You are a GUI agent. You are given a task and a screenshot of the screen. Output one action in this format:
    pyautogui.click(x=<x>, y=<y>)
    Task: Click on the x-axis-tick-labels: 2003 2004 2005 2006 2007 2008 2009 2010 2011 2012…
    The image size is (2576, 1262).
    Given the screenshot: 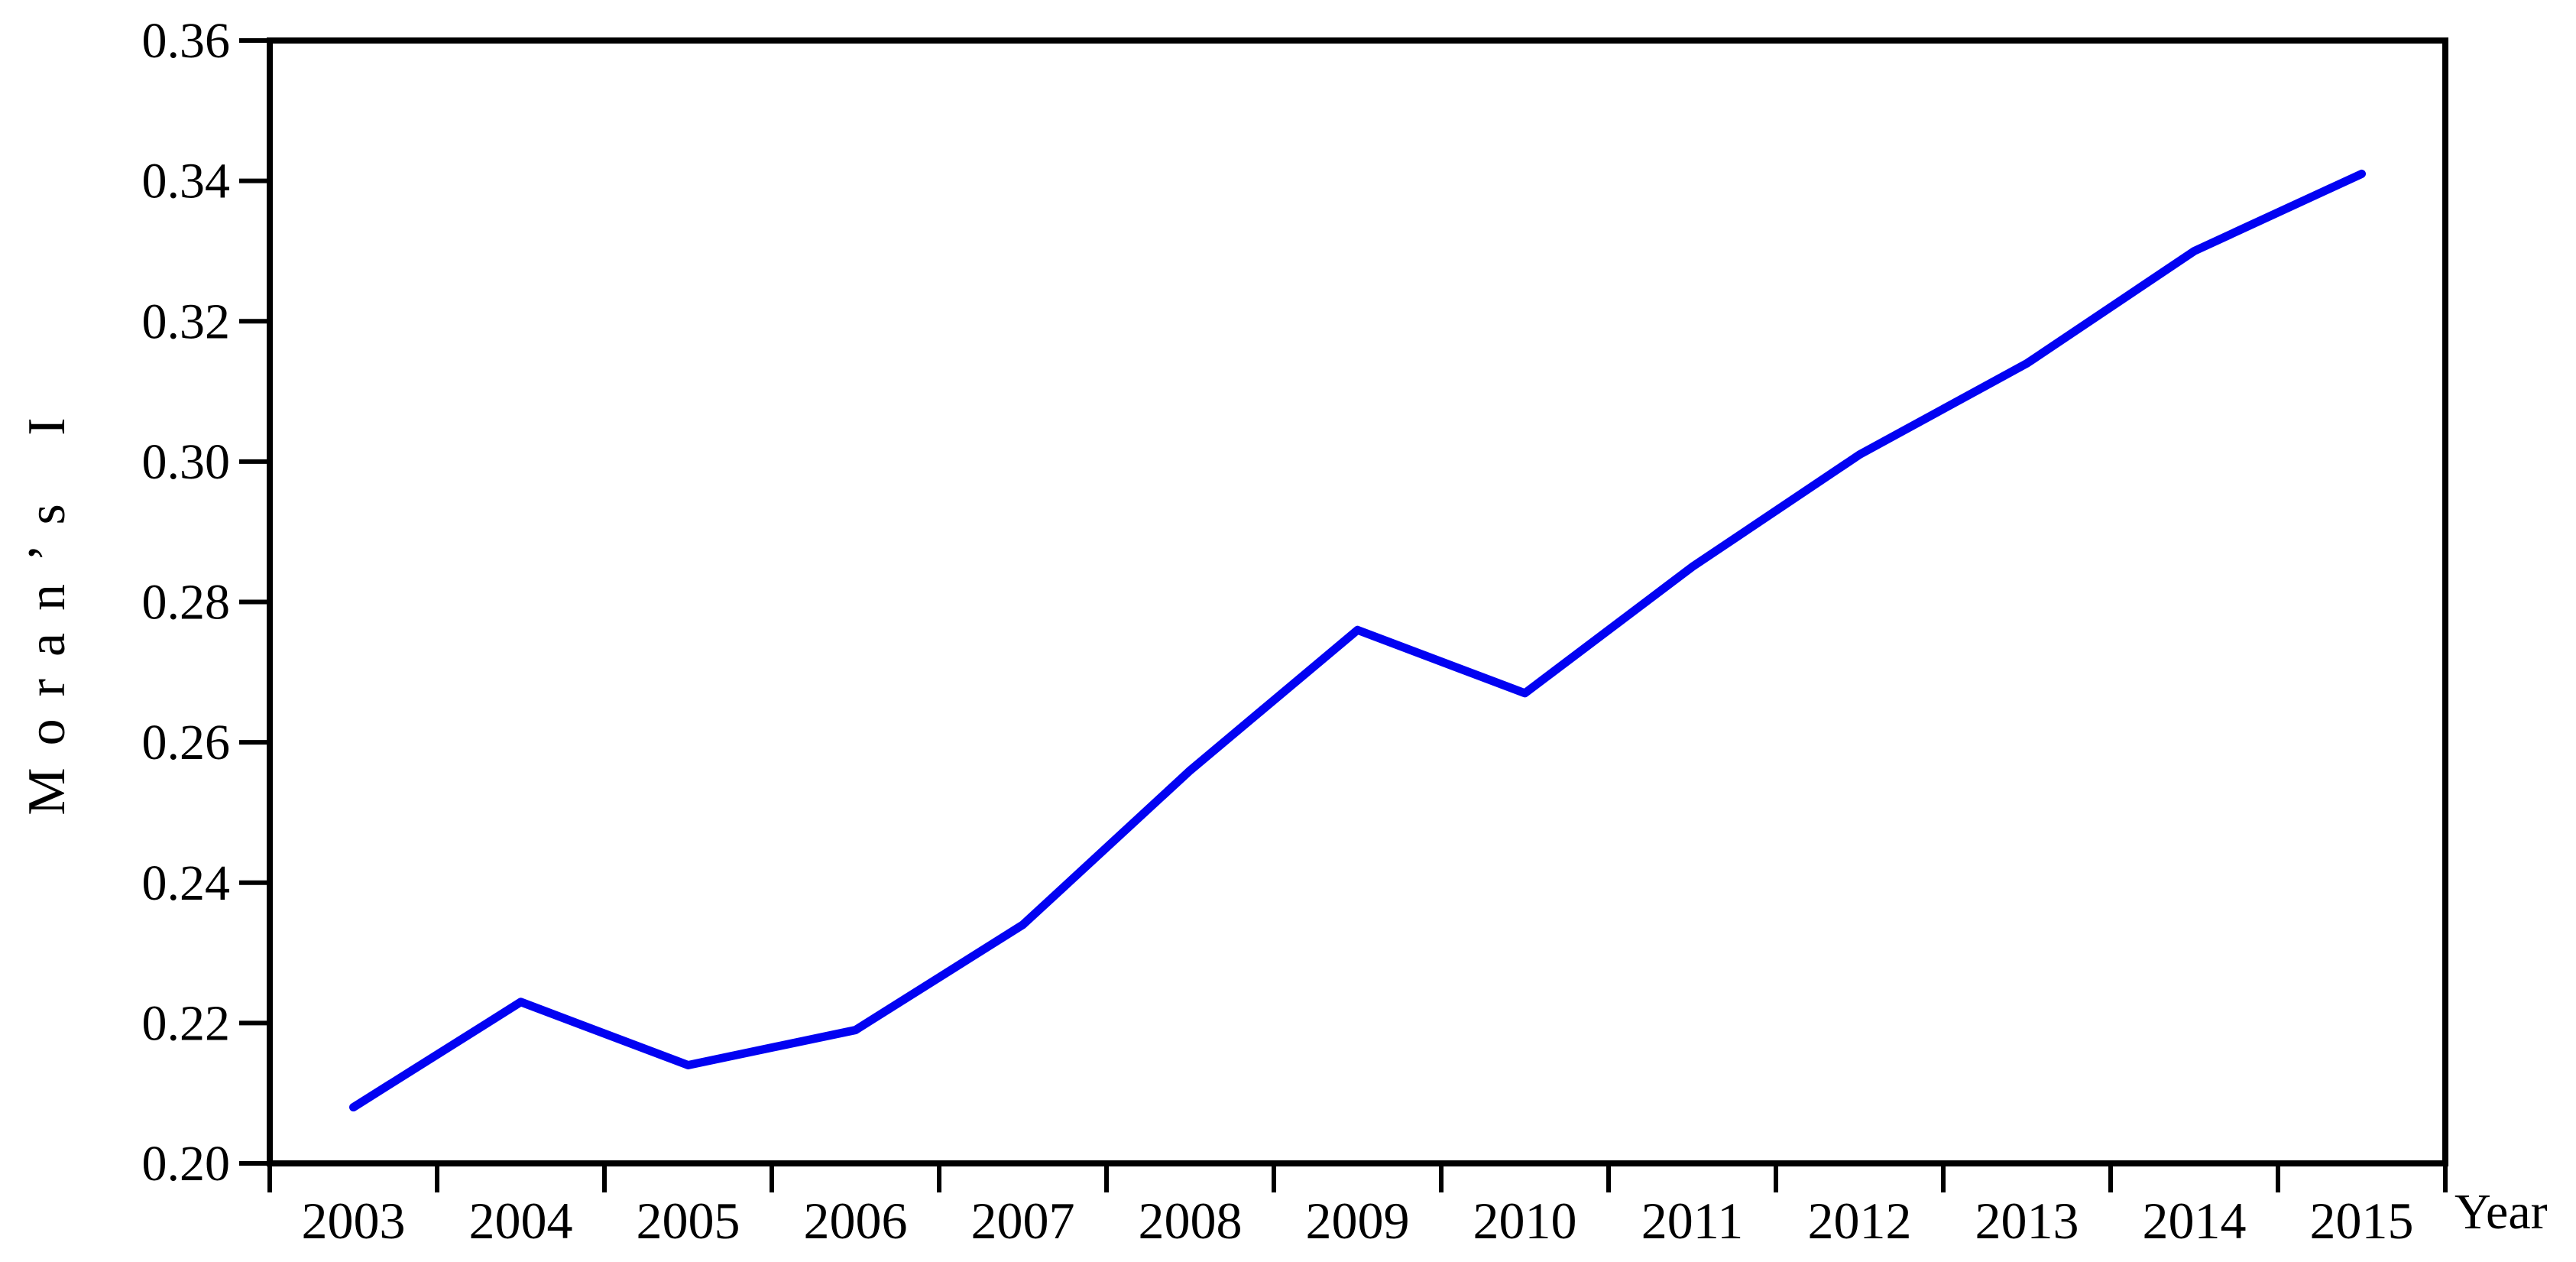 What is the action you would take?
    pyautogui.click(x=1358, y=1221)
    